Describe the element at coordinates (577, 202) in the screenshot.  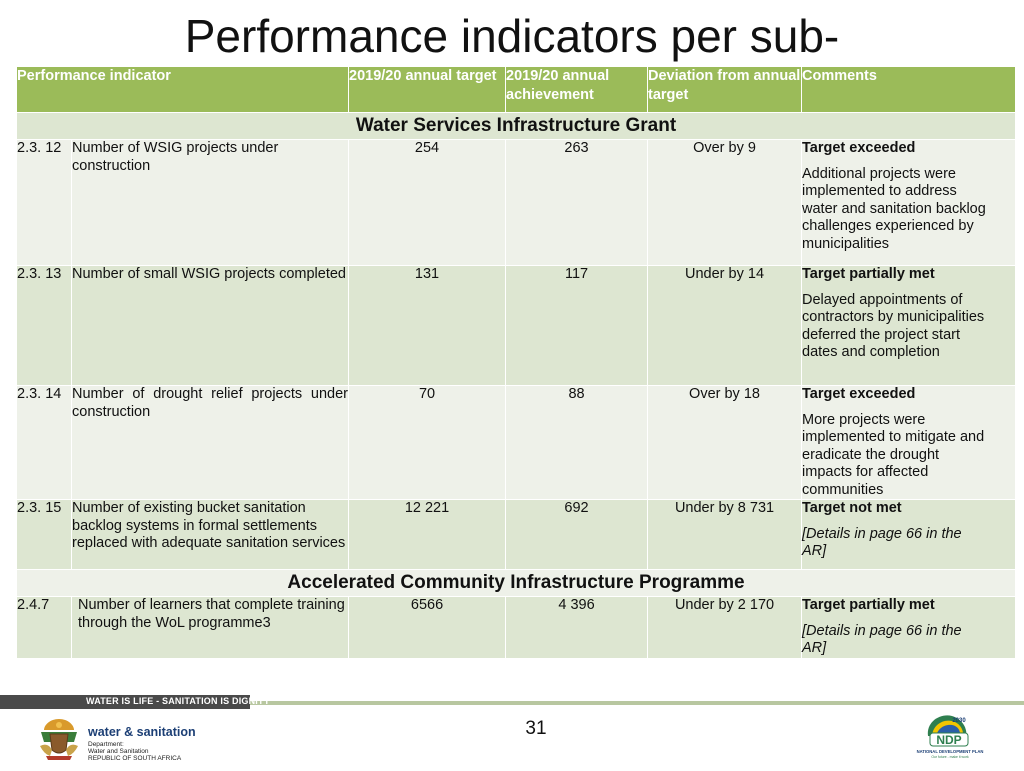
I see `annual-achievement: 263` at that location.